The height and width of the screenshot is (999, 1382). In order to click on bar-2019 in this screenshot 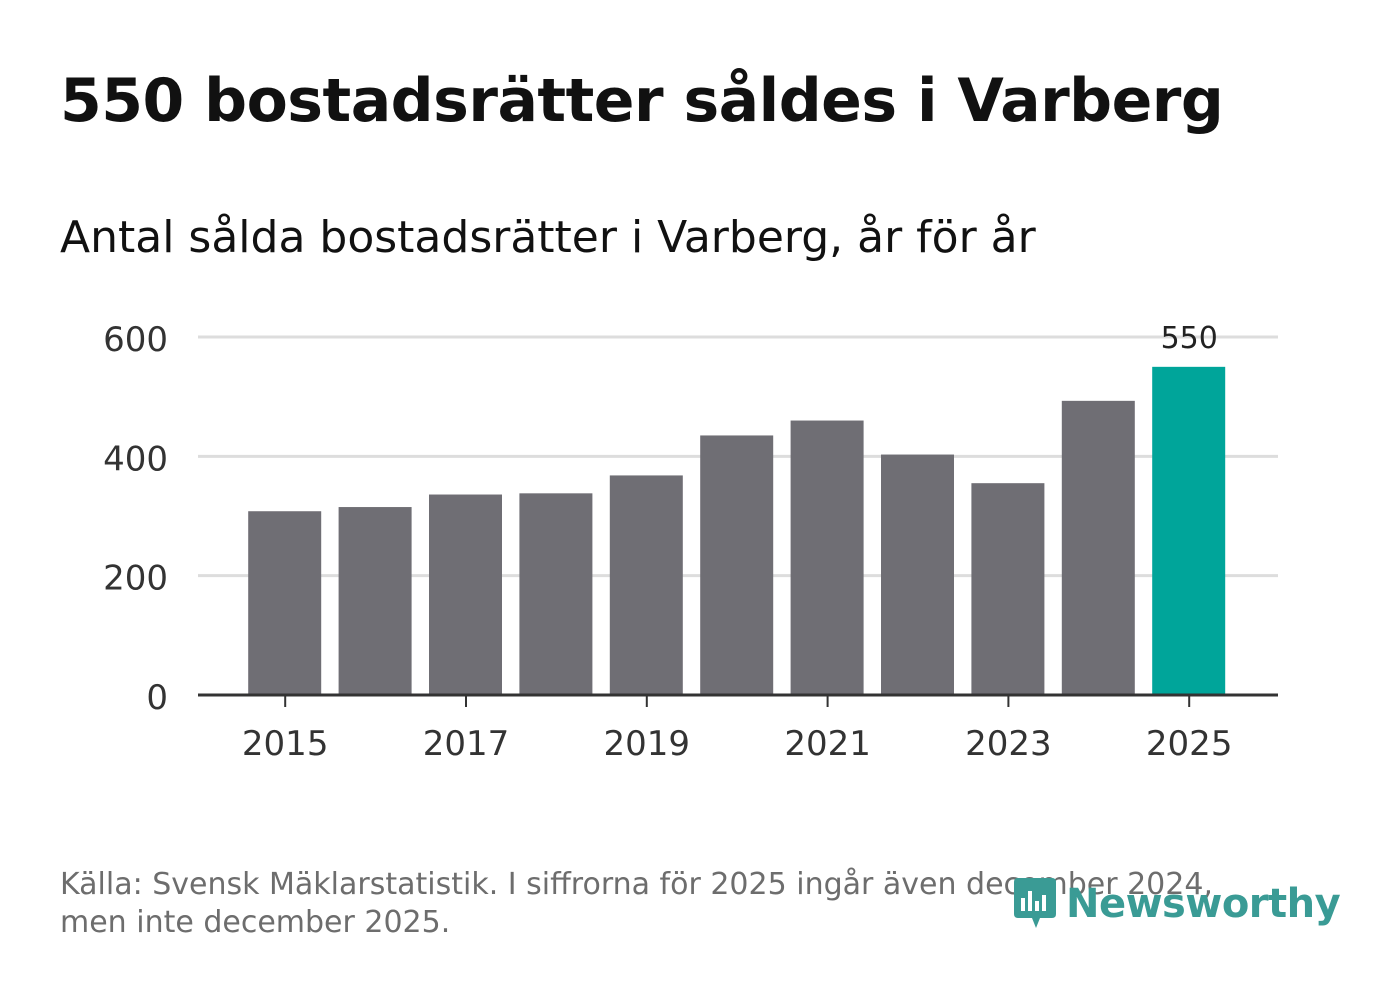, I will do `click(646, 585)`.